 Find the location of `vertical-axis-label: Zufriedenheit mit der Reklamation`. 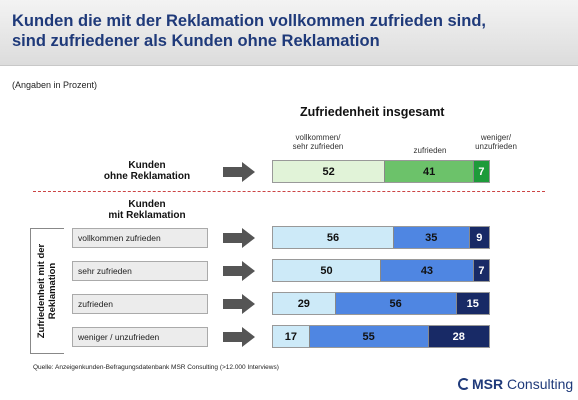

vertical-axis-label: Zufriedenheit mit der Reklamation is located at coordinates (47, 291).